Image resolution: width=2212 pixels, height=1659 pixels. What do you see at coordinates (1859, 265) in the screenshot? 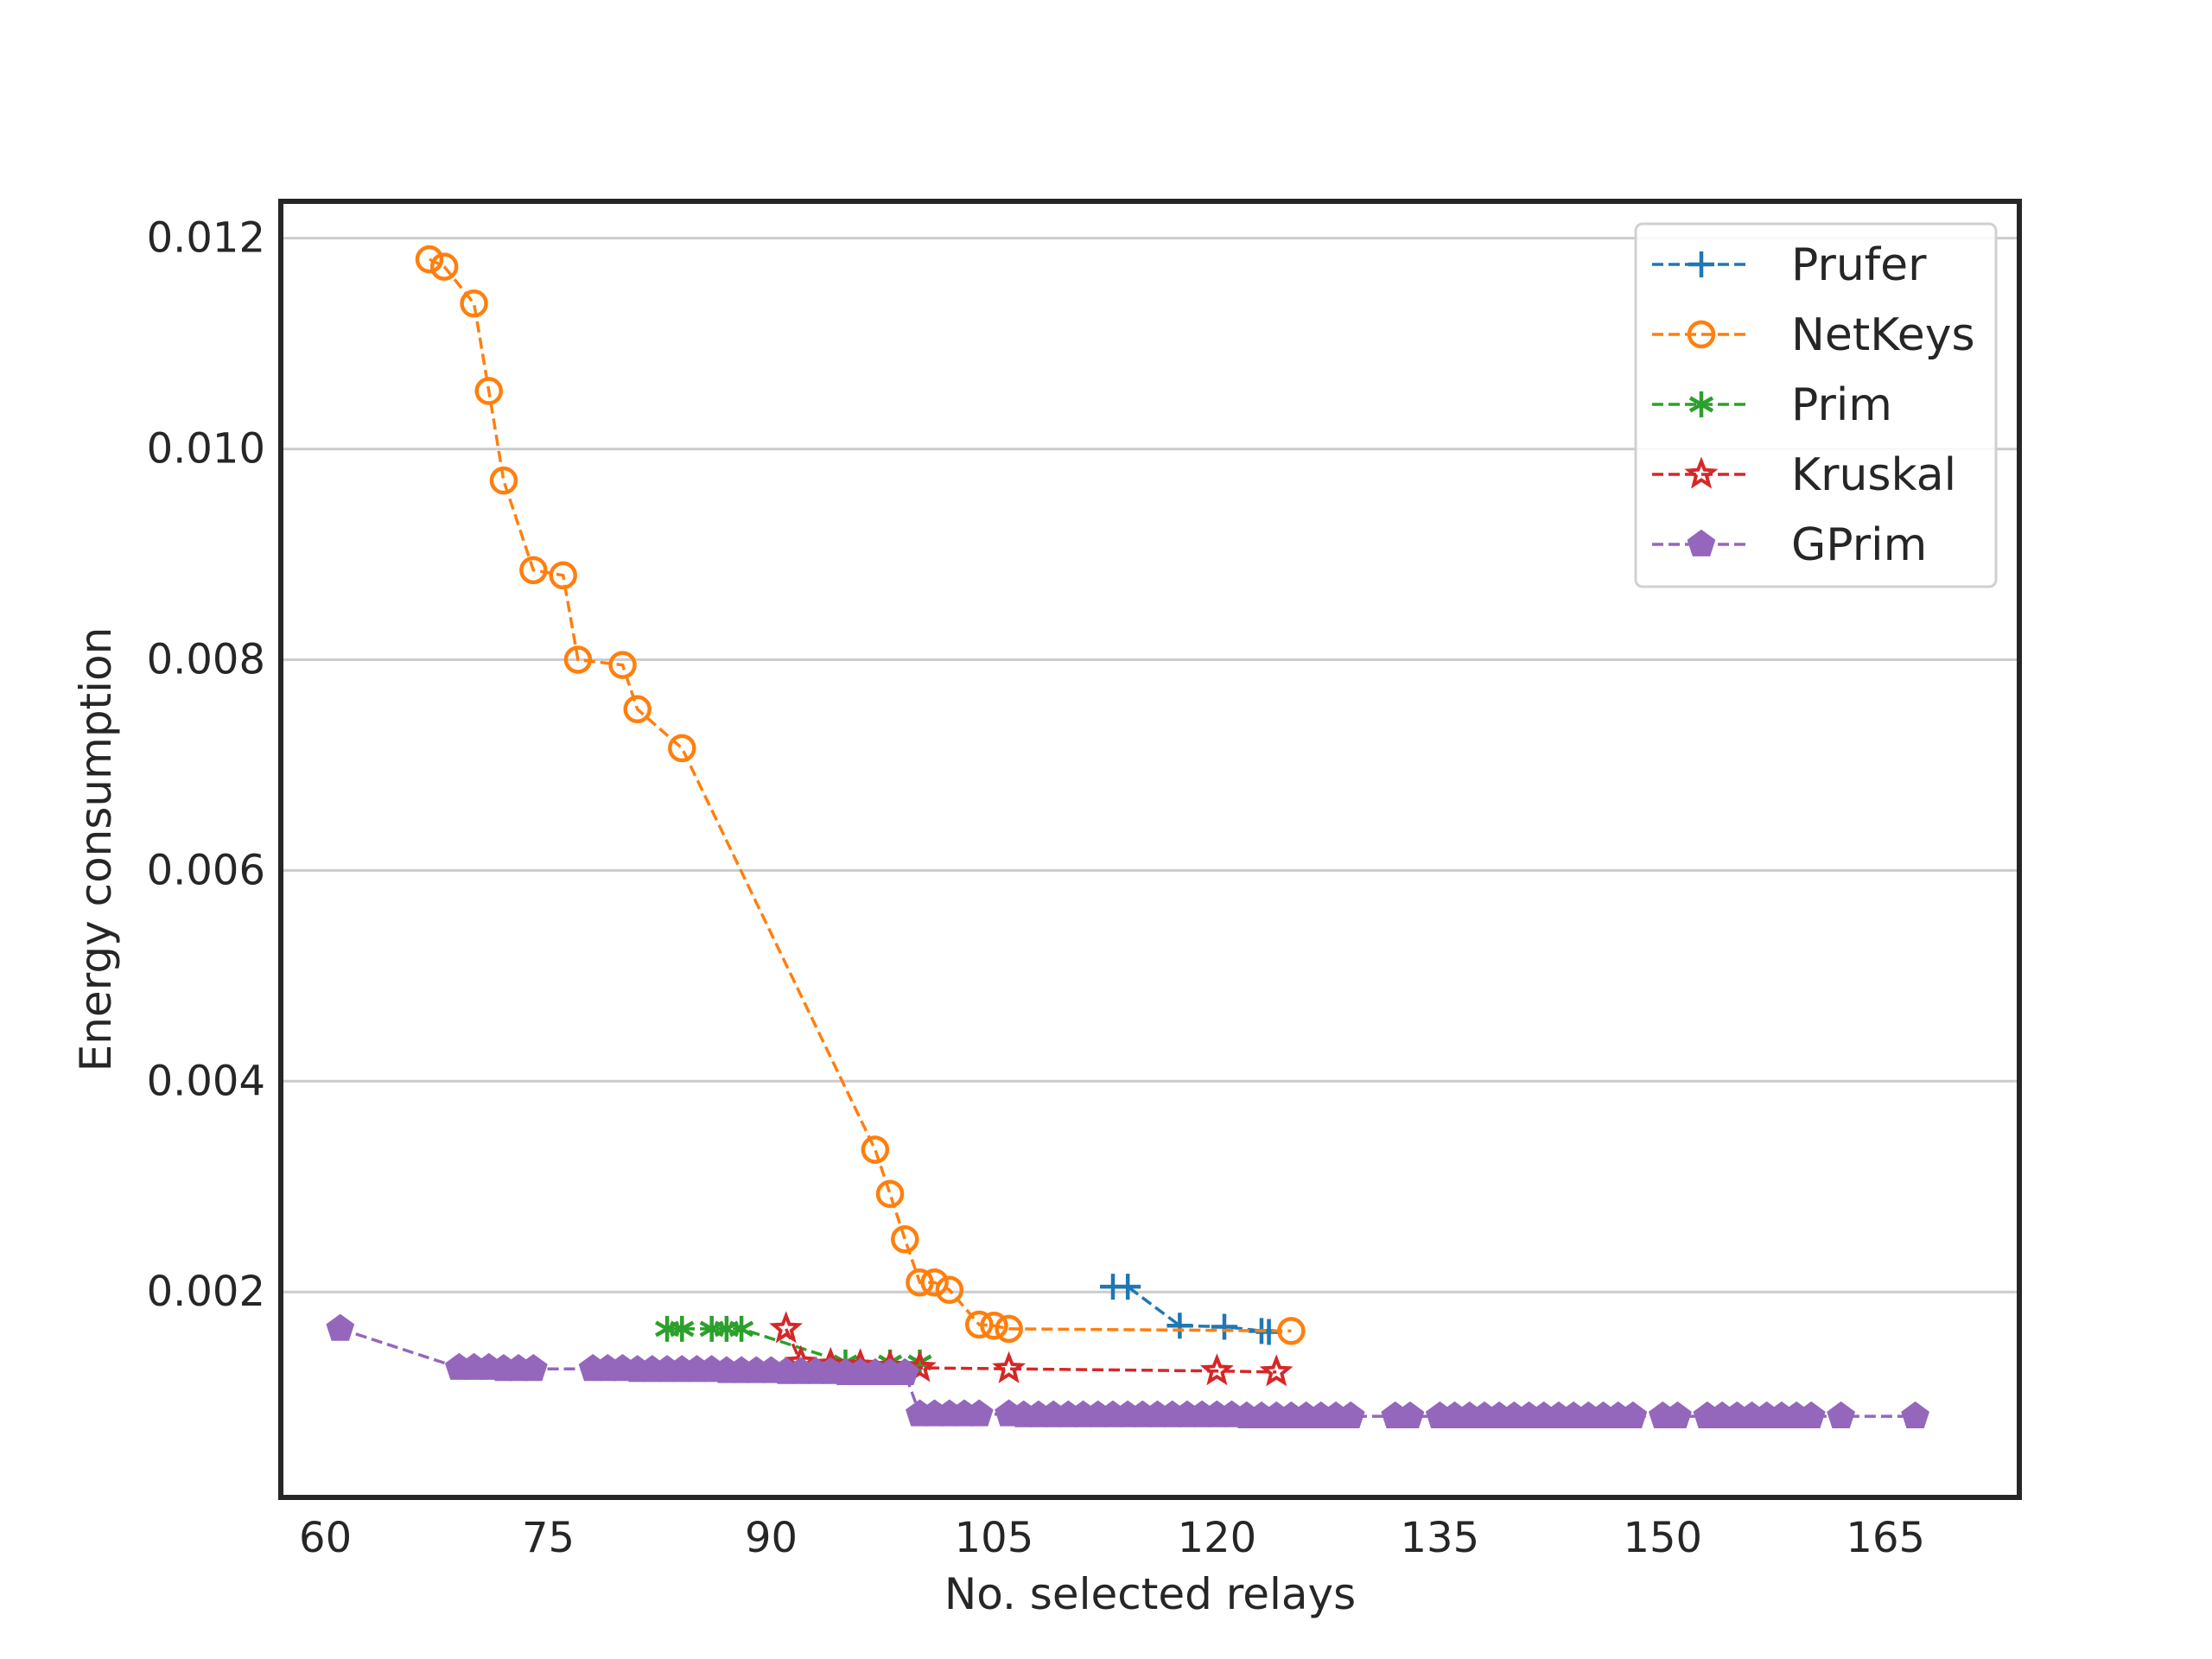
I see `legend-label-prufer: Prufer` at bounding box center [1859, 265].